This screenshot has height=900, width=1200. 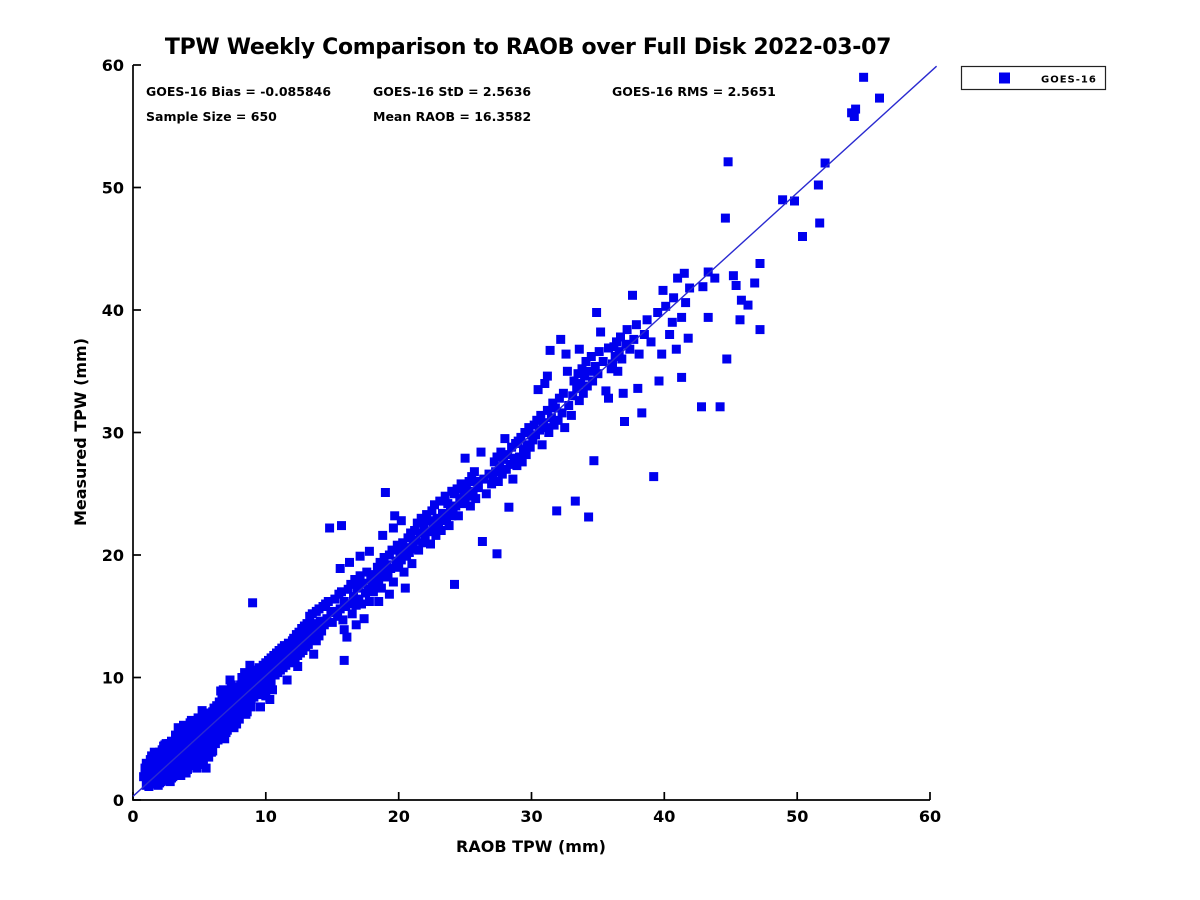 What do you see at coordinates (113, 65) in the screenshot?
I see `y-tick-label: 60` at bounding box center [113, 65].